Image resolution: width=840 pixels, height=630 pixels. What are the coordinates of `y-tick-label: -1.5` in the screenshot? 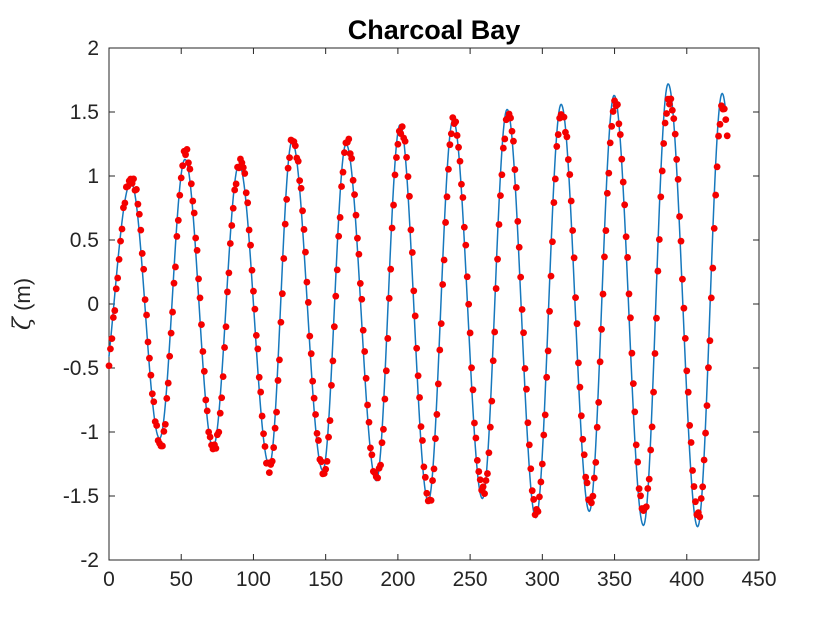 It's located at (81, 496).